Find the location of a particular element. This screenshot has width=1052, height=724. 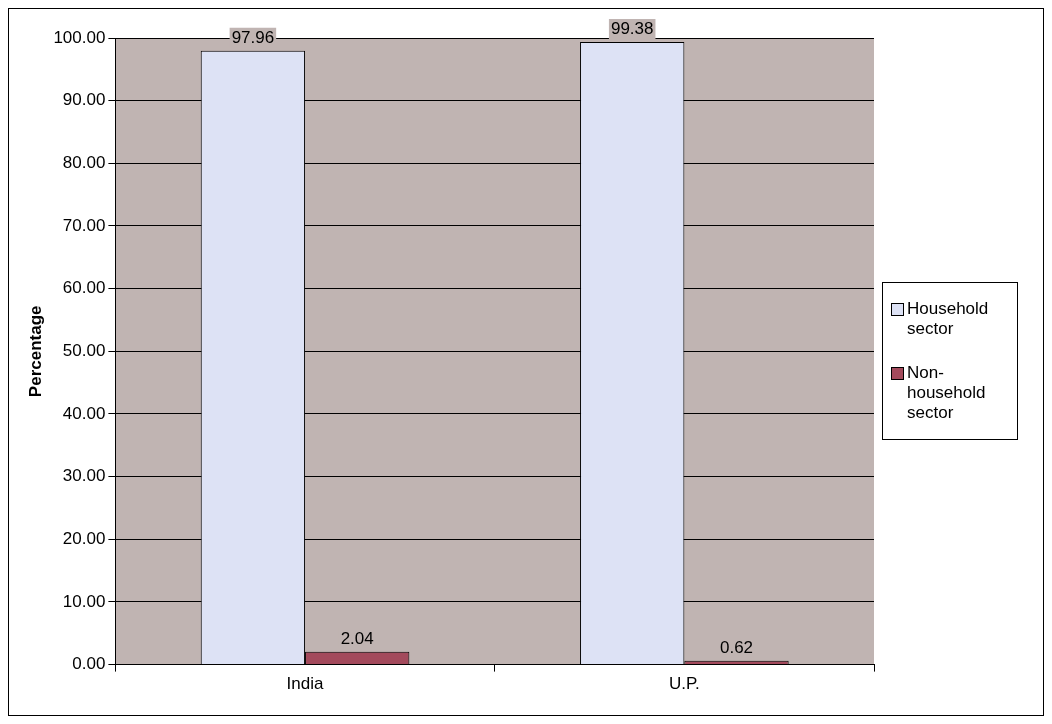

data-label: 97.96 is located at coordinates (253, 37).